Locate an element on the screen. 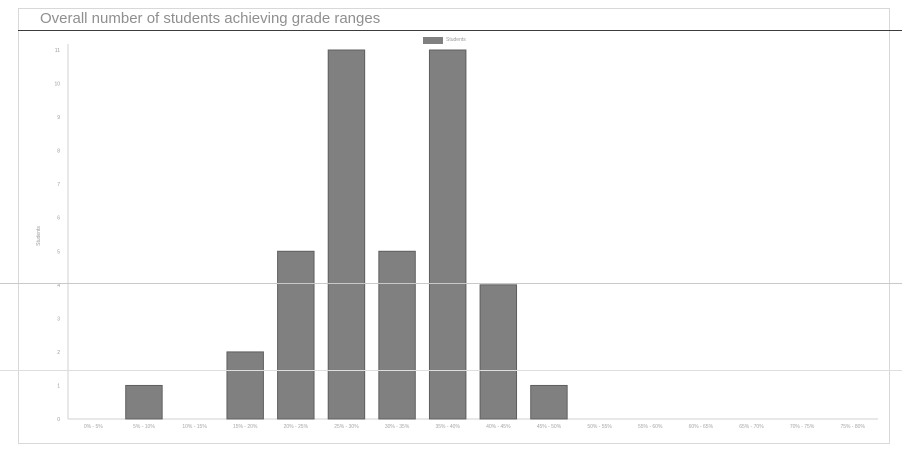 Image resolution: width=902 pixels, height=453 pixels. y-tick-label: 5 is located at coordinates (58, 252).